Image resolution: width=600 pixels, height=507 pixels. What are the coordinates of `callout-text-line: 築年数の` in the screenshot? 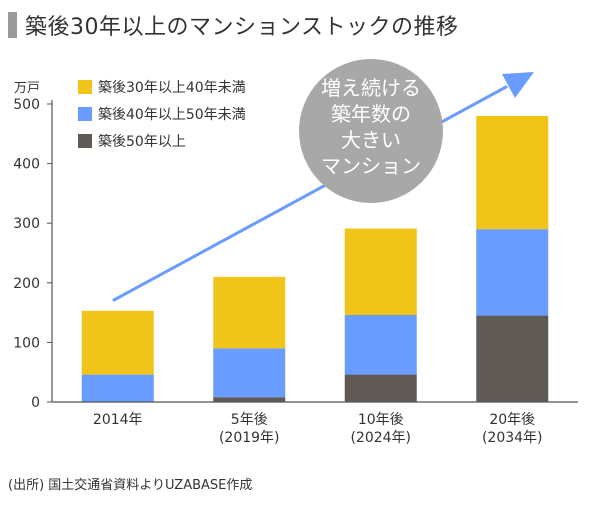 It's located at (371, 114).